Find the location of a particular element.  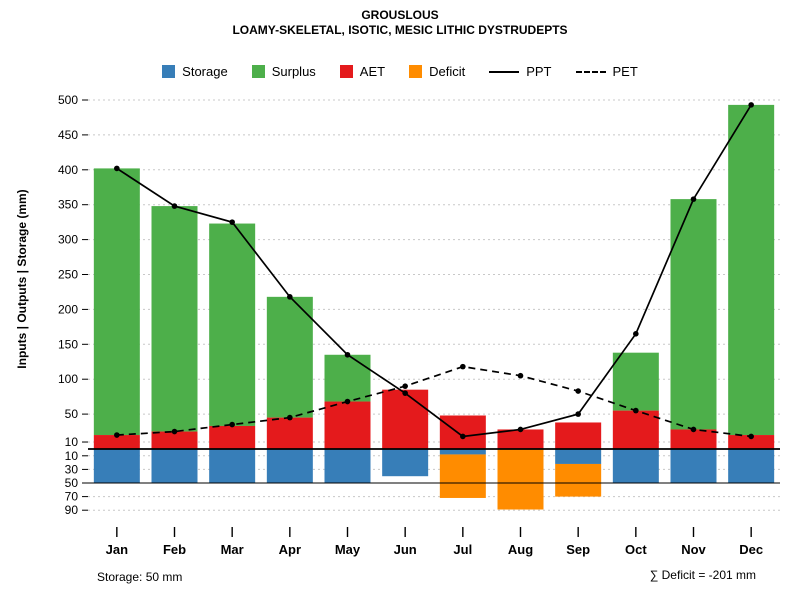

legend-label: PPT is located at coordinates (539, 71).